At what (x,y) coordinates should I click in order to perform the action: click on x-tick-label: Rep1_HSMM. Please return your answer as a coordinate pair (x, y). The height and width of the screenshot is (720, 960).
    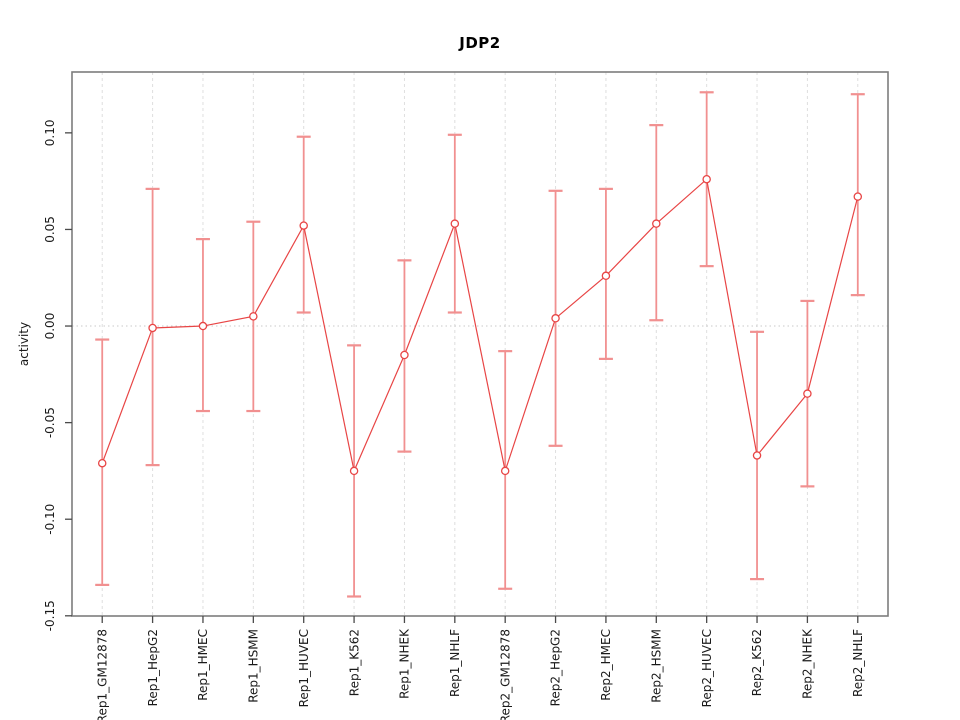
    Looking at the image, I should click on (254, 666).